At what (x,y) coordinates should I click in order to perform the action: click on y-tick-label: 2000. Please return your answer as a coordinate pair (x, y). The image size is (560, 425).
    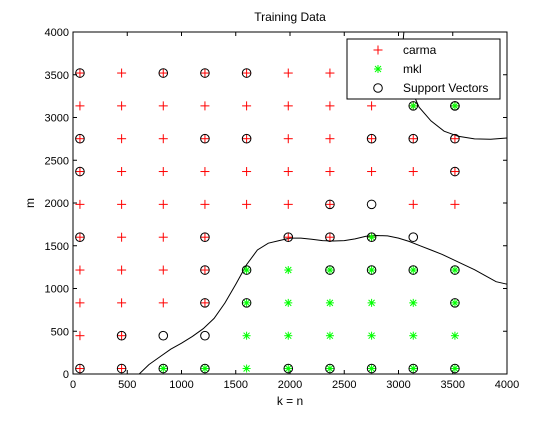
    Looking at the image, I should click on (57, 204).